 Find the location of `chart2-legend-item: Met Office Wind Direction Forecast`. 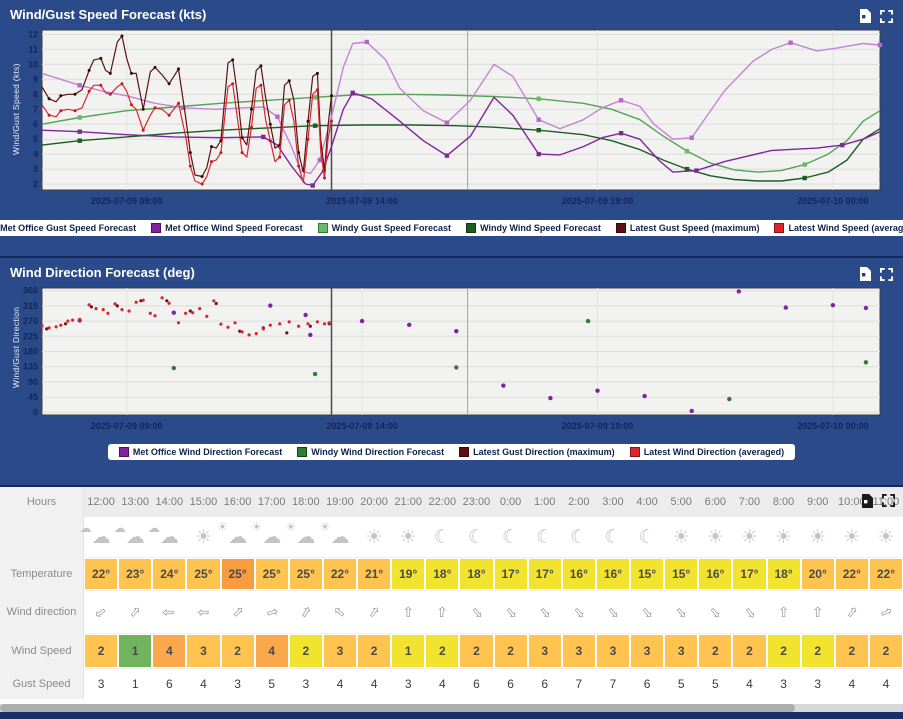

chart2-legend-item: Met Office Wind Direction Forecast is located at coordinates (200, 452).